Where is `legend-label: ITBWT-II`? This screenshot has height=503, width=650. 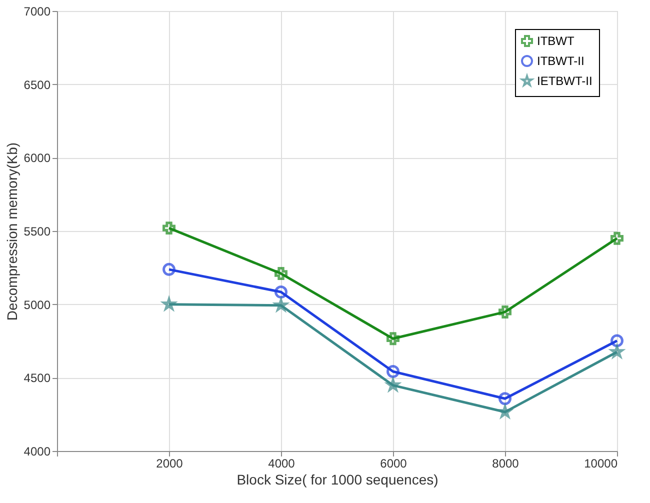 legend-label: ITBWT-II is located at coordinates (560, 61).